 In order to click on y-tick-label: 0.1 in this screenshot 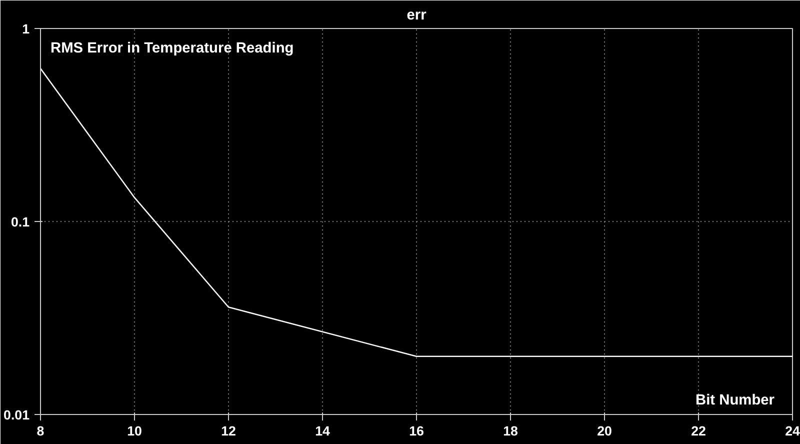, I will do `click(20, 222)`.